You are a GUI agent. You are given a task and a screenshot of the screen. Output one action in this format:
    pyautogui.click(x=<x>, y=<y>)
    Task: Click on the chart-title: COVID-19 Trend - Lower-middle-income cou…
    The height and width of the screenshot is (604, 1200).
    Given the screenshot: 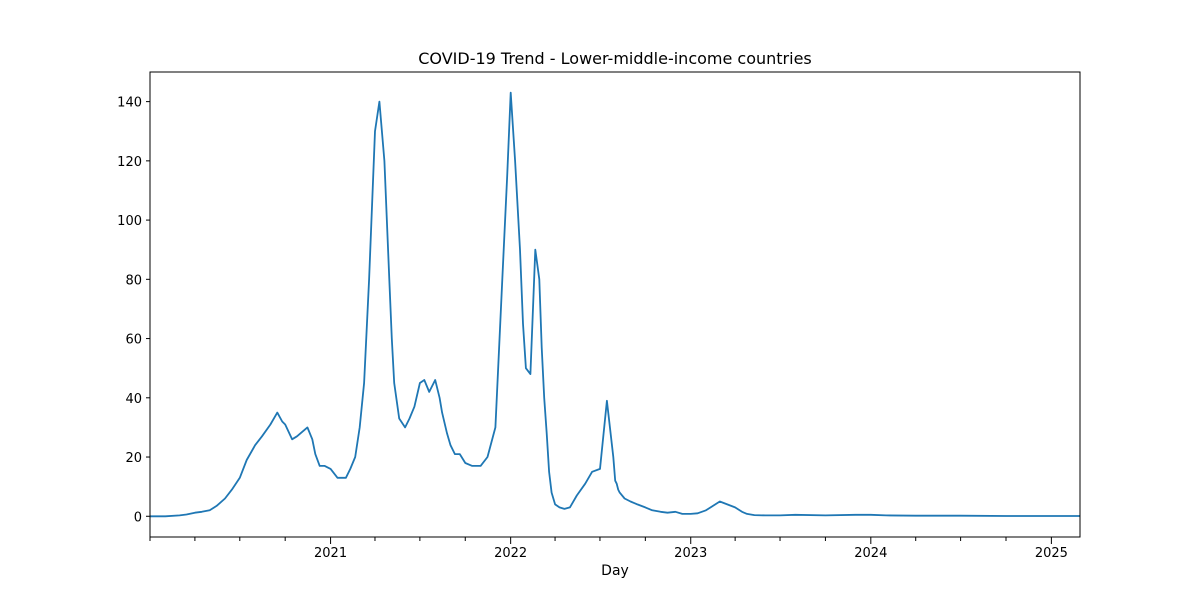 What is the action you would take?
    pyautogui.click(x=615, y=58)
    